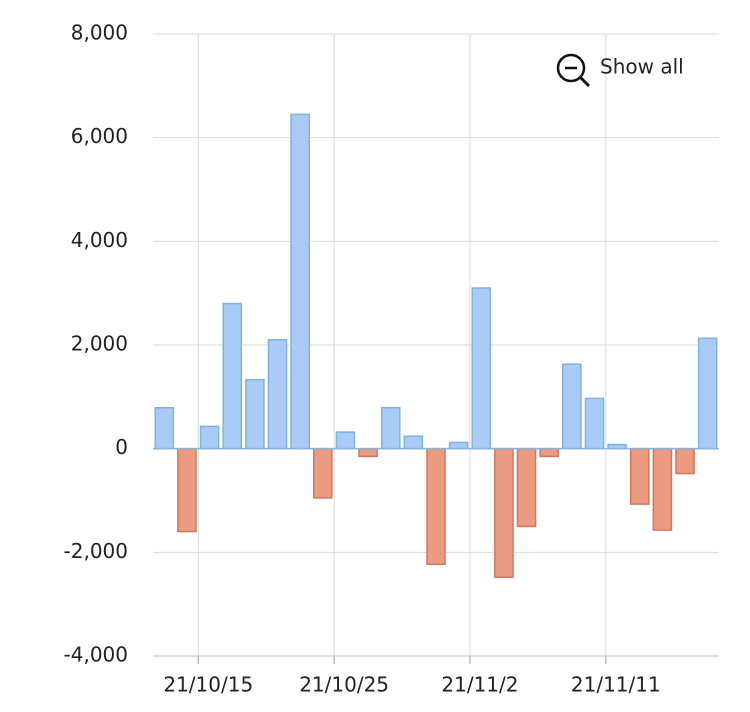 Image resolution: width=750 pixels, height=712 pixels. What do you see at coordinates (571, 68) in the screenshot?
I see `zoom-icon` at bounding box center [571, 68].